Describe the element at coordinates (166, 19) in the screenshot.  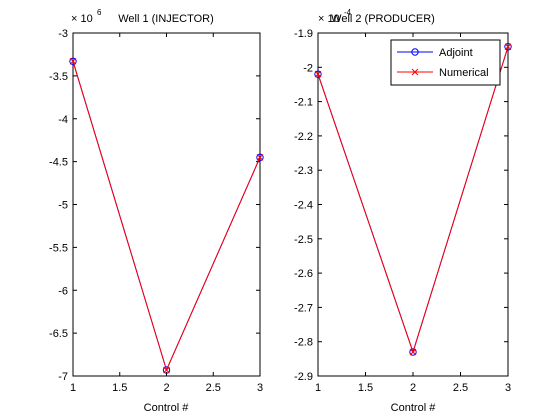
I see `panel-title: Well 1 (INJECTOR)` at that location.